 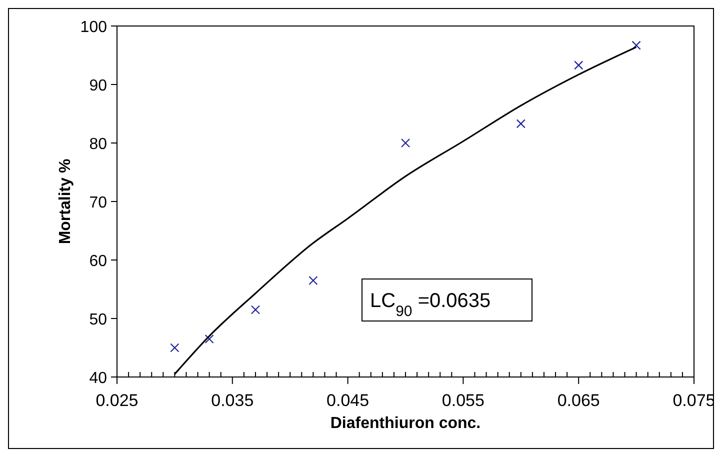 I want to click on y-tick-label: 90, so click(x=98, y=86).